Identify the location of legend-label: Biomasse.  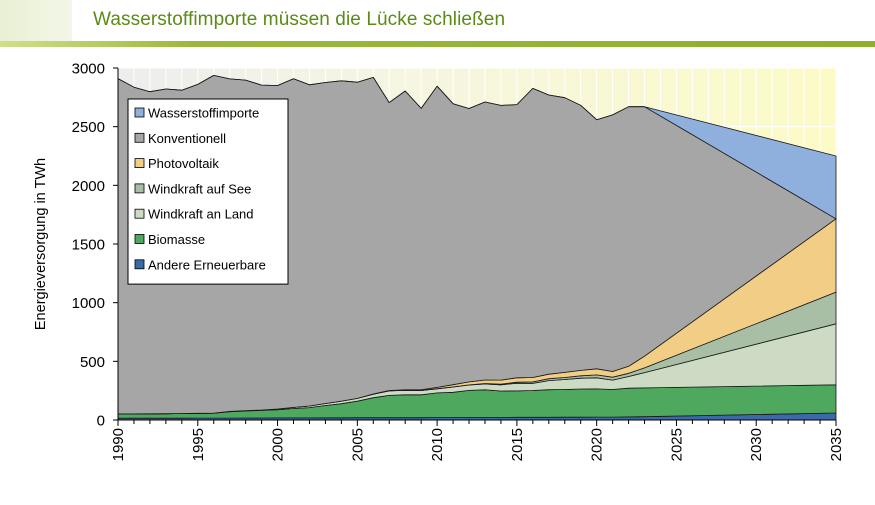
(176, 239).